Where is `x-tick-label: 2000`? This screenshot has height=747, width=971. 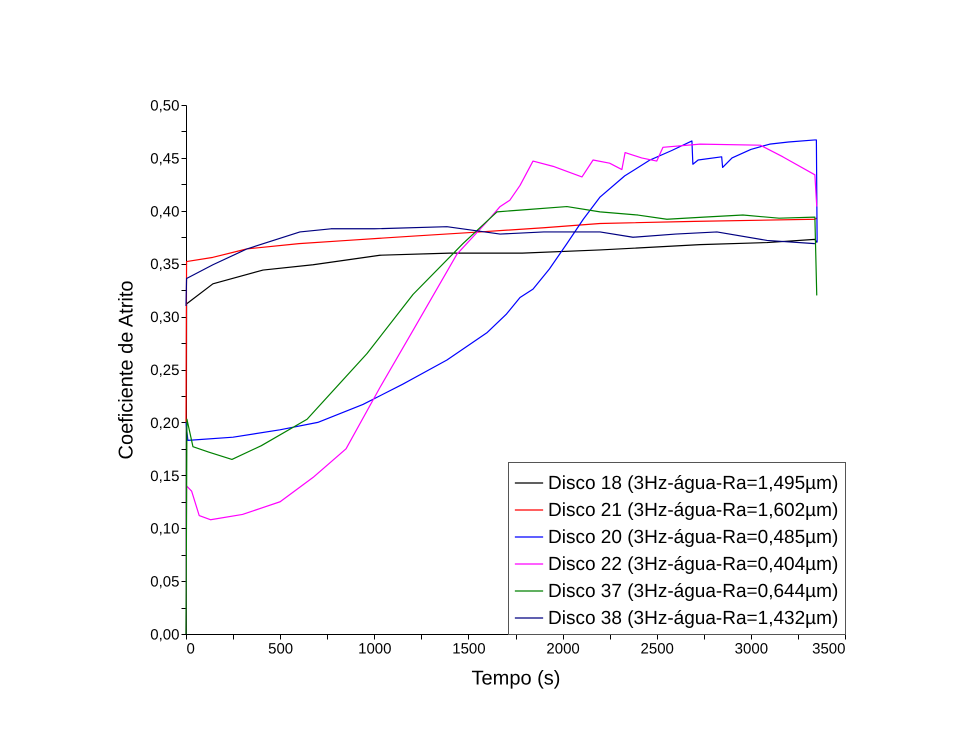 x-tick-label: 2000 is located at coordinates (563, 649).